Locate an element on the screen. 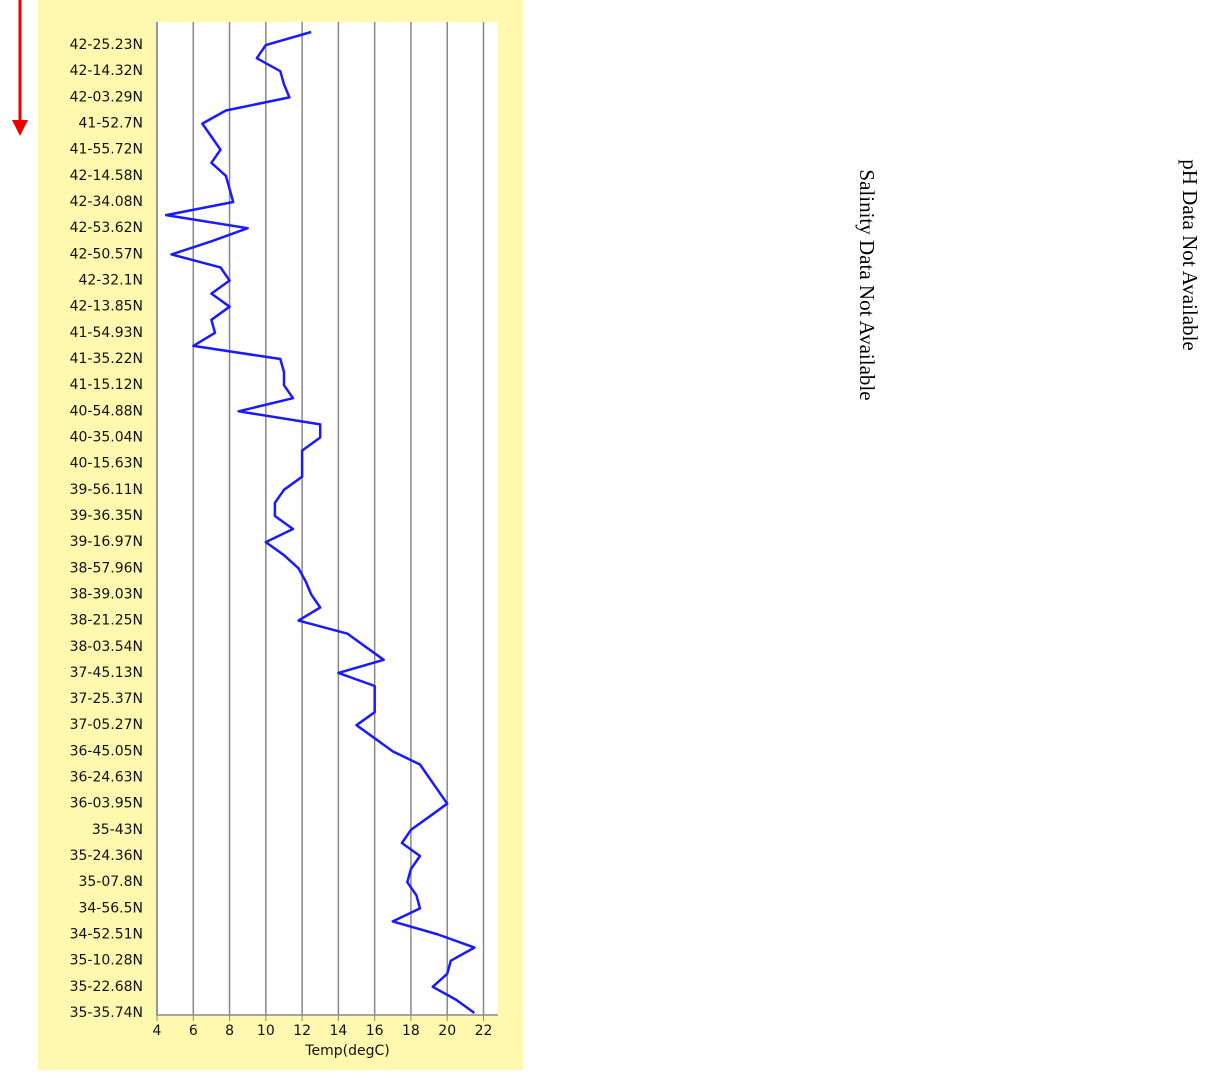 Image resolution: width=1213 pixels, height=1073 pixels. y-tick-label: 42-14.58N is located at coordinates (106, 176).